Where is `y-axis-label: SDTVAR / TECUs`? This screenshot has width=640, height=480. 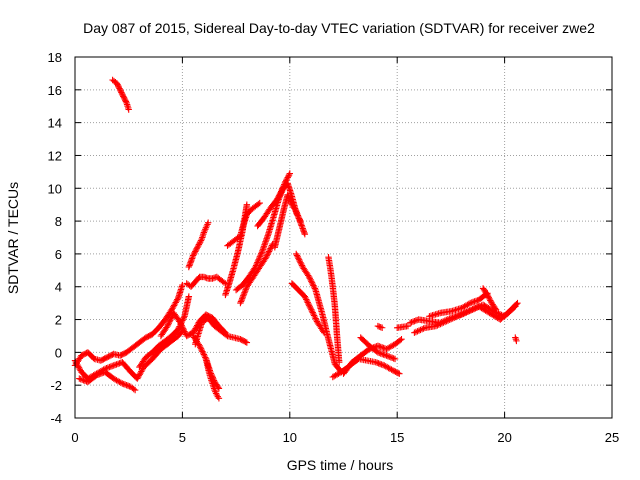 y-axis-label: SDTVAR / TECUs is located at coordinates (13, 238).